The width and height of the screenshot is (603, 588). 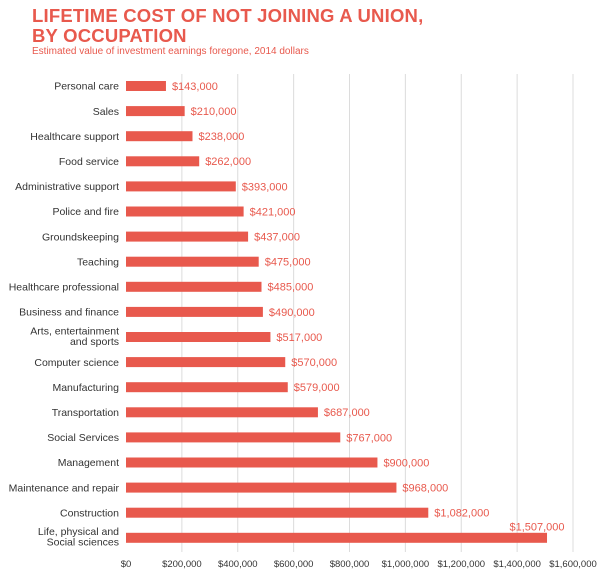 What do you see at coordinates (288, 263) in the screenshot?
I see `value-label: $475,000` at bounding box center [288, 263].